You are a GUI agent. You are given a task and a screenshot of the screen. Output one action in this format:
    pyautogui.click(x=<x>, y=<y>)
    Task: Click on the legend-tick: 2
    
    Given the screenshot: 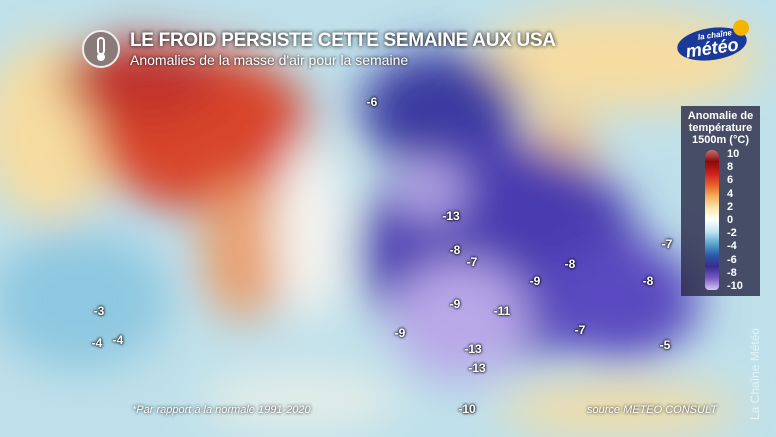 What is the action you would take?
    pyautogui.click(x=730, y=206)
    